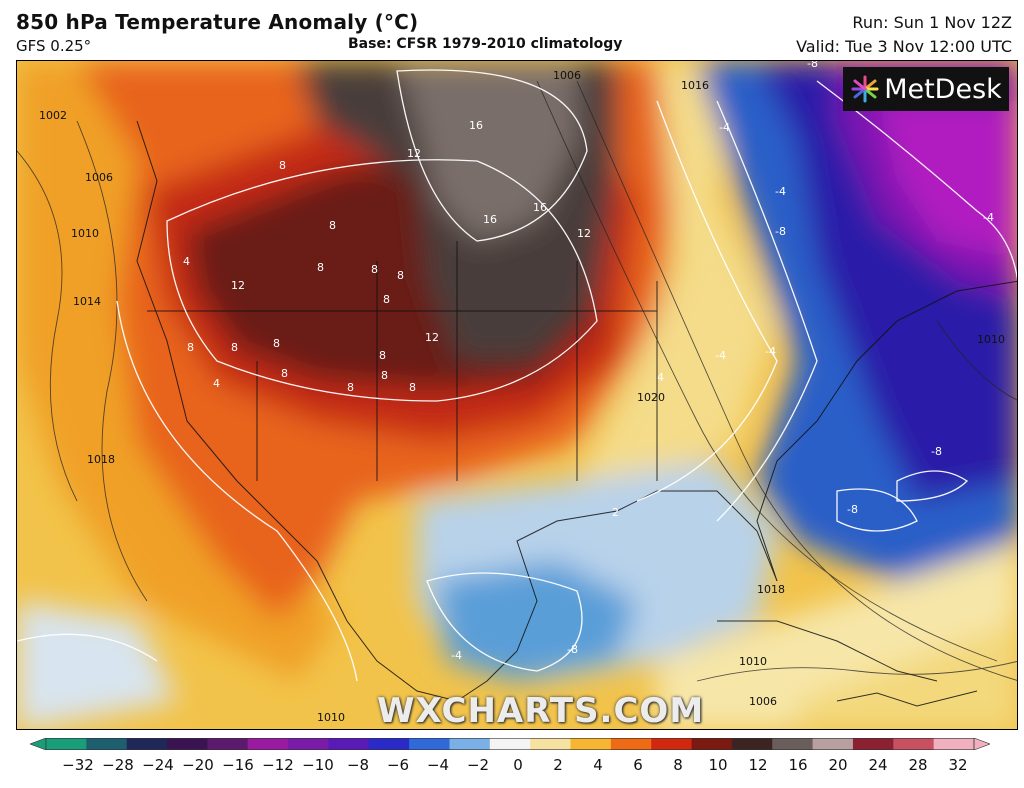 The width and height of the screenshot is (1024, 788). Describe the element at coordinates (198, 765) in the screenshot. I see `colorbar-tick-label: −20` at that location.